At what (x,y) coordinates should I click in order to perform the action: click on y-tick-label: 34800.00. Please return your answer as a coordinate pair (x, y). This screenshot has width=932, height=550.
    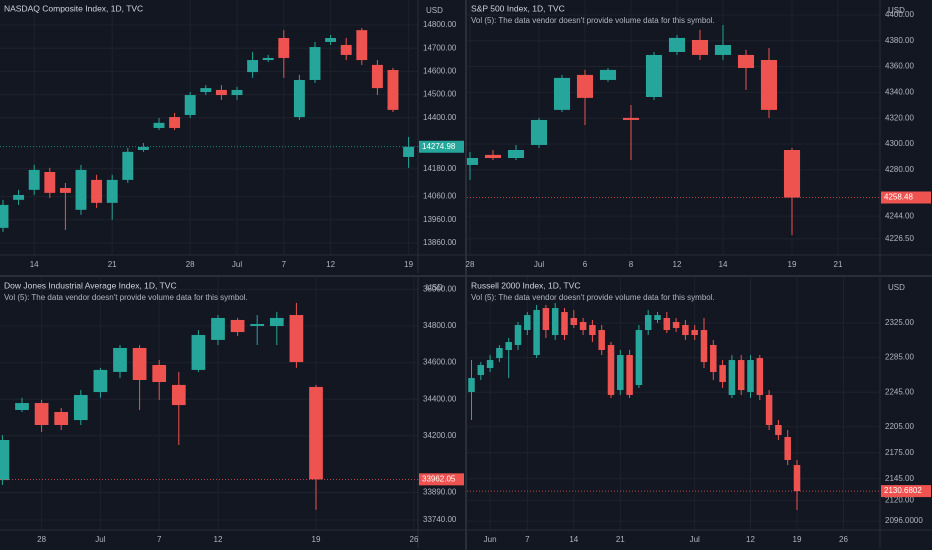
    Looking at the image, I should click on (440, 325).